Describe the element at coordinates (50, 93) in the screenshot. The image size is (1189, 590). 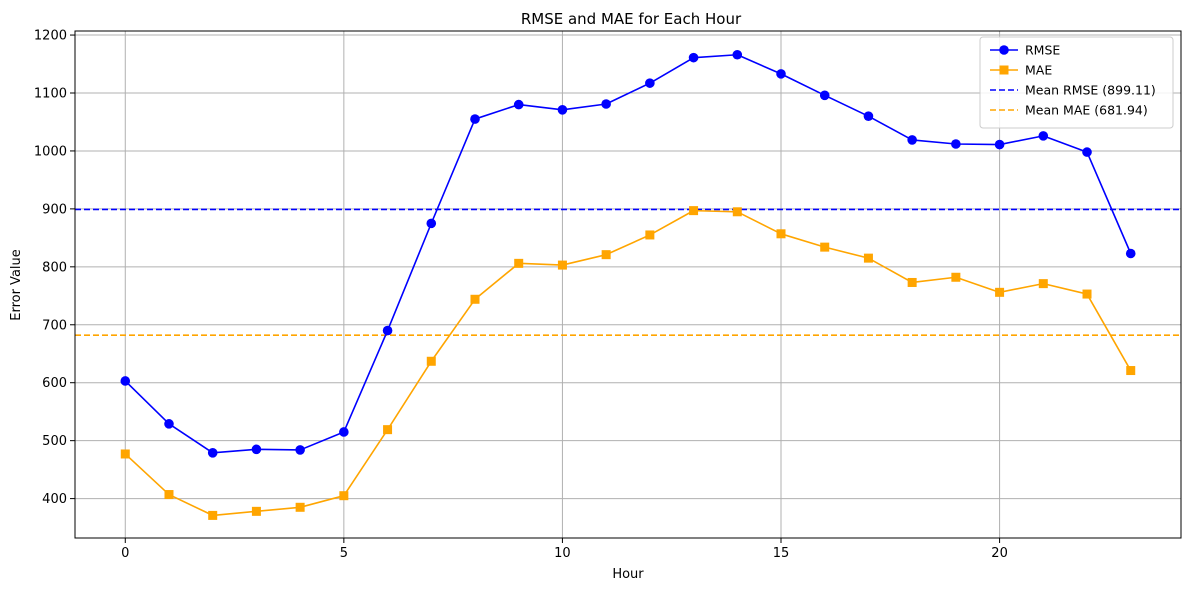
I see `y-tick-label: 1100` at that location.